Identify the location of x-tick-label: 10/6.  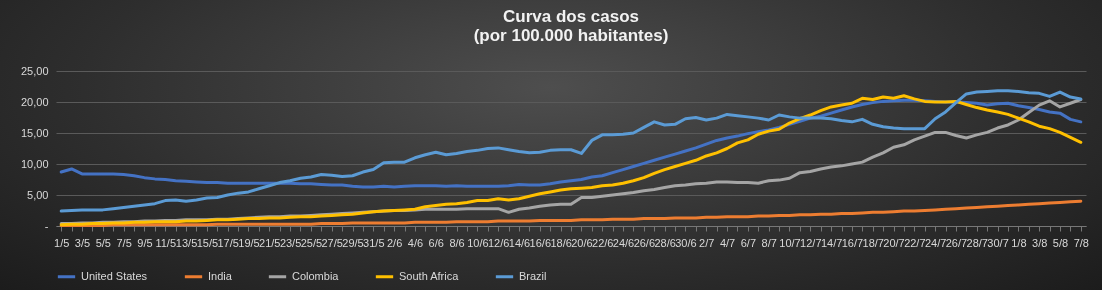
(478, 242).